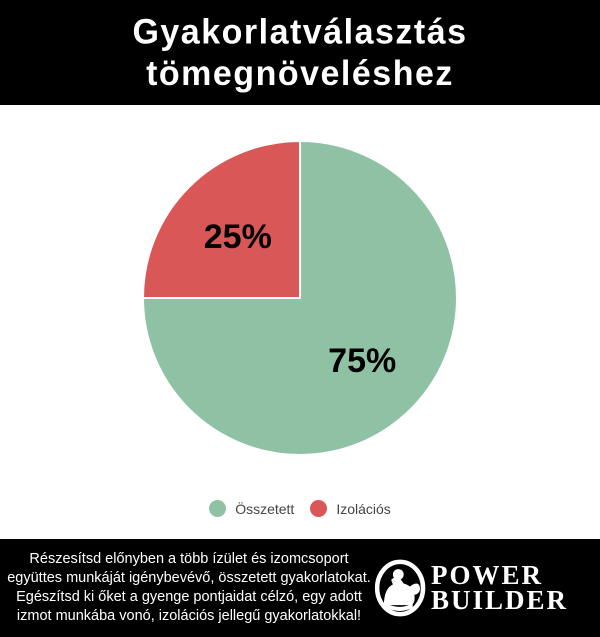  What do you see at coordinates (265, 508) in the screenshot?
I see `legend-label-osszetett: Összetett` at bounding box center [265, 508].